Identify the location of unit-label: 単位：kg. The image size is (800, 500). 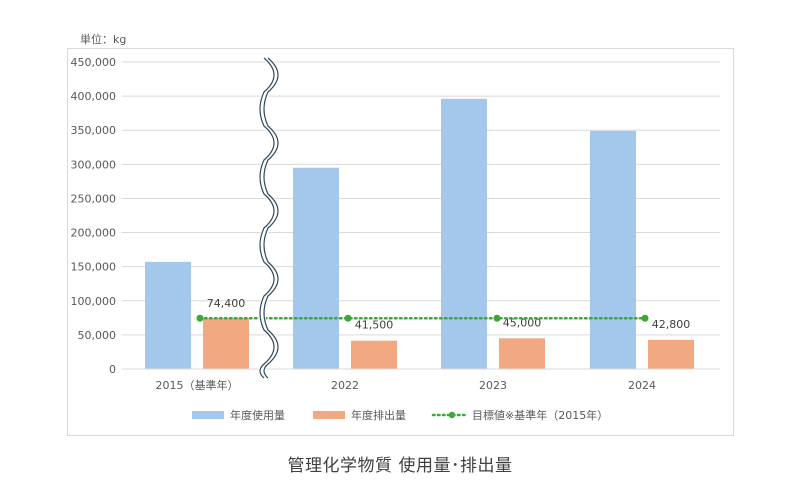
(103, 39).